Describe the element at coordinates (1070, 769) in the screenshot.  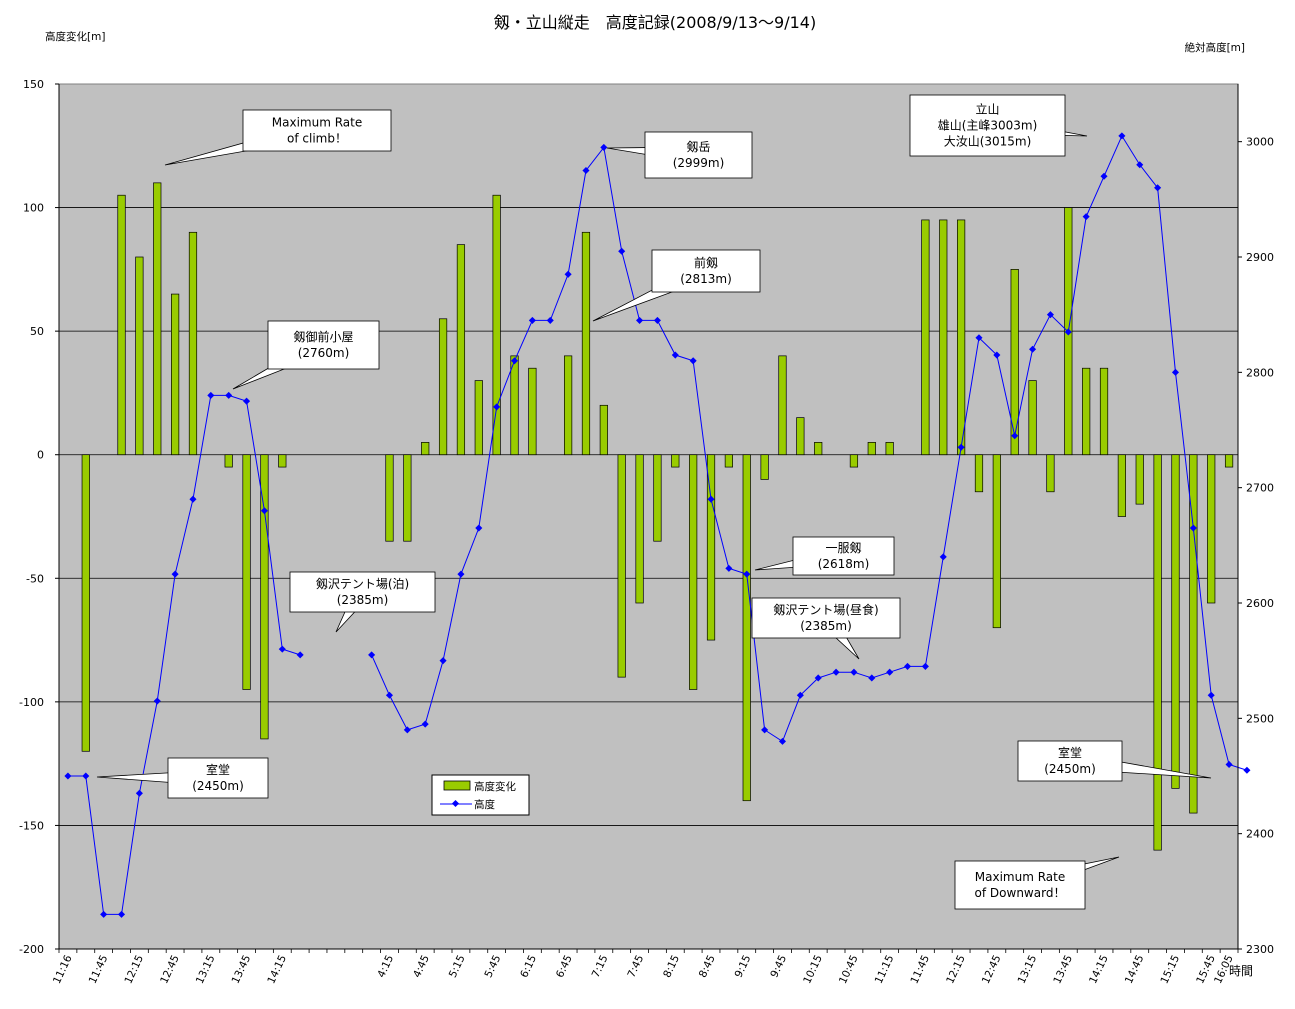
I see `callout-text: (2450m)` at that location.